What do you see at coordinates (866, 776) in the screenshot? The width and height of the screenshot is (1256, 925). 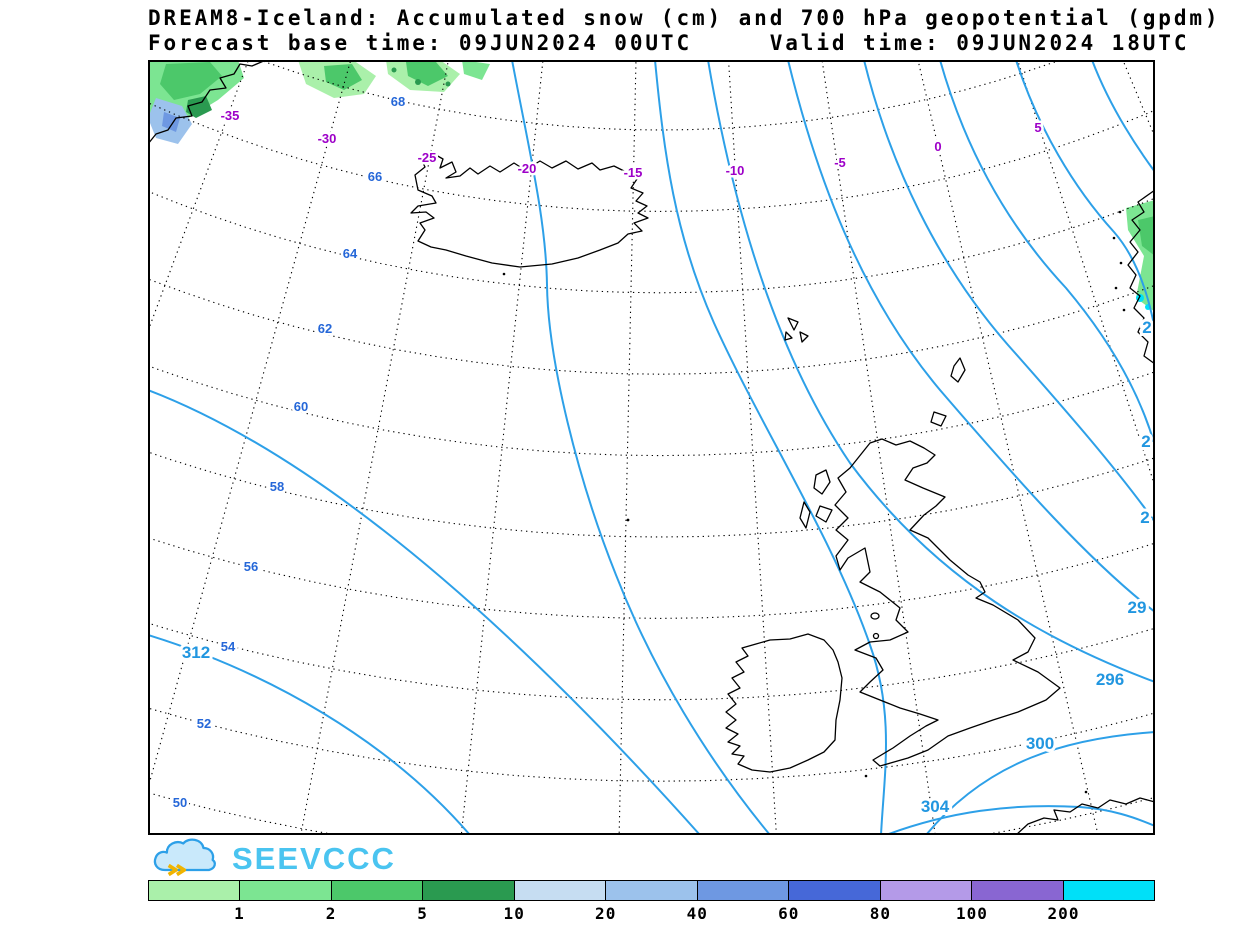 I see `islet-scilly` at bounding box center [866, 776].